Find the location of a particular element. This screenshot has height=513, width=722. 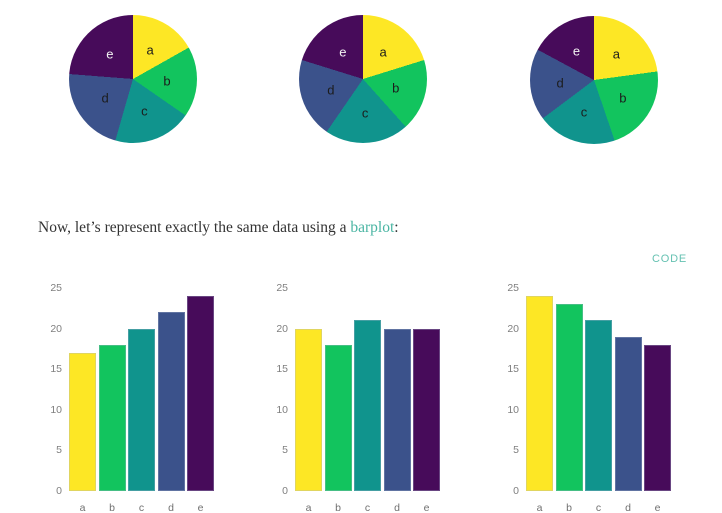

bar-chart-2: 0 5 10 15 20 25 a b c d e is located at coordinates (357, 395).